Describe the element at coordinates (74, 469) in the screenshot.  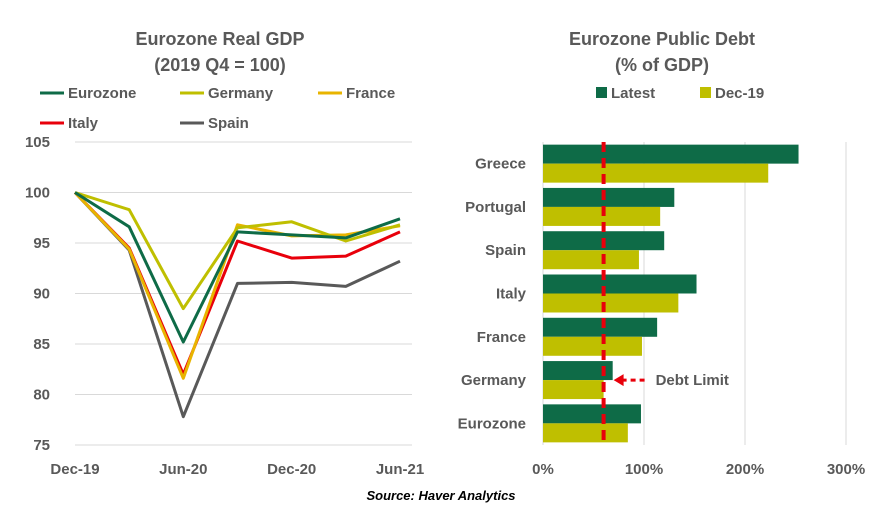
I see `gdp-x-tick-label: Dec-19` at that location.